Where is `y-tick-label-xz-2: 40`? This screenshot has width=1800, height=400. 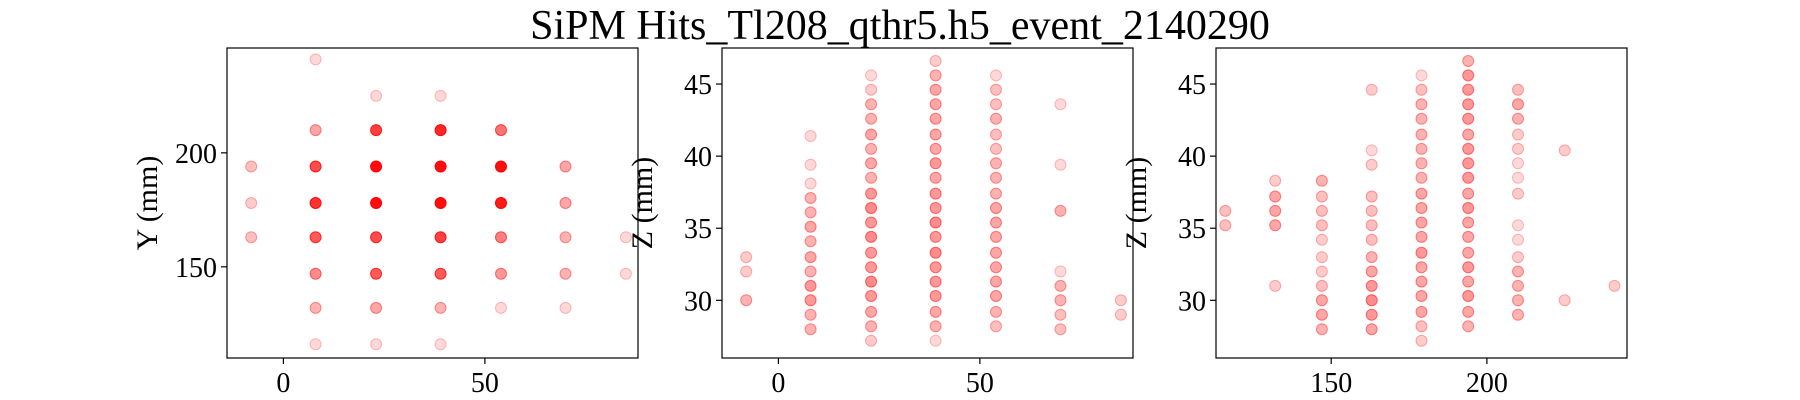 y-tick-label-xz-2: 40 is located at coordinates (698, 157).